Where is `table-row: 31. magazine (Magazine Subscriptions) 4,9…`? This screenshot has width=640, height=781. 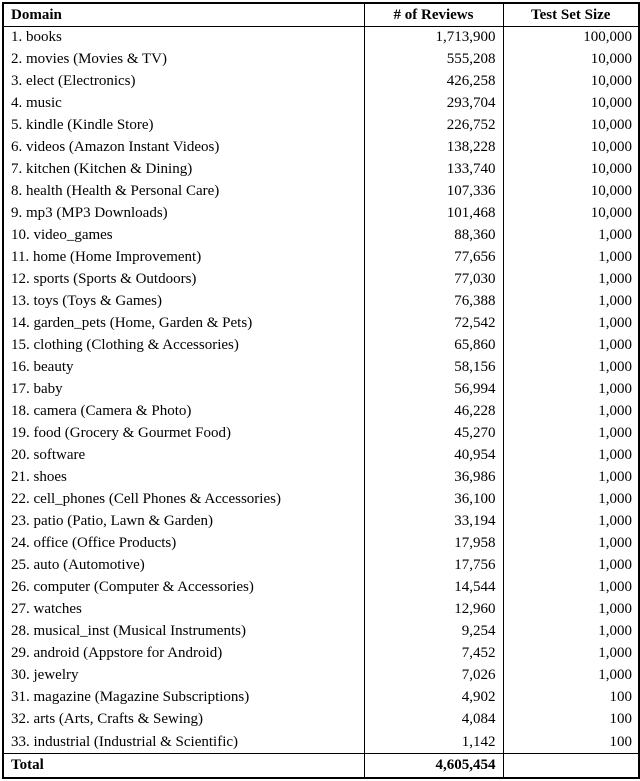
table-row: 31. magazine (Magazine Subscriptions) 4,9… is located at coordinates (321, 697).